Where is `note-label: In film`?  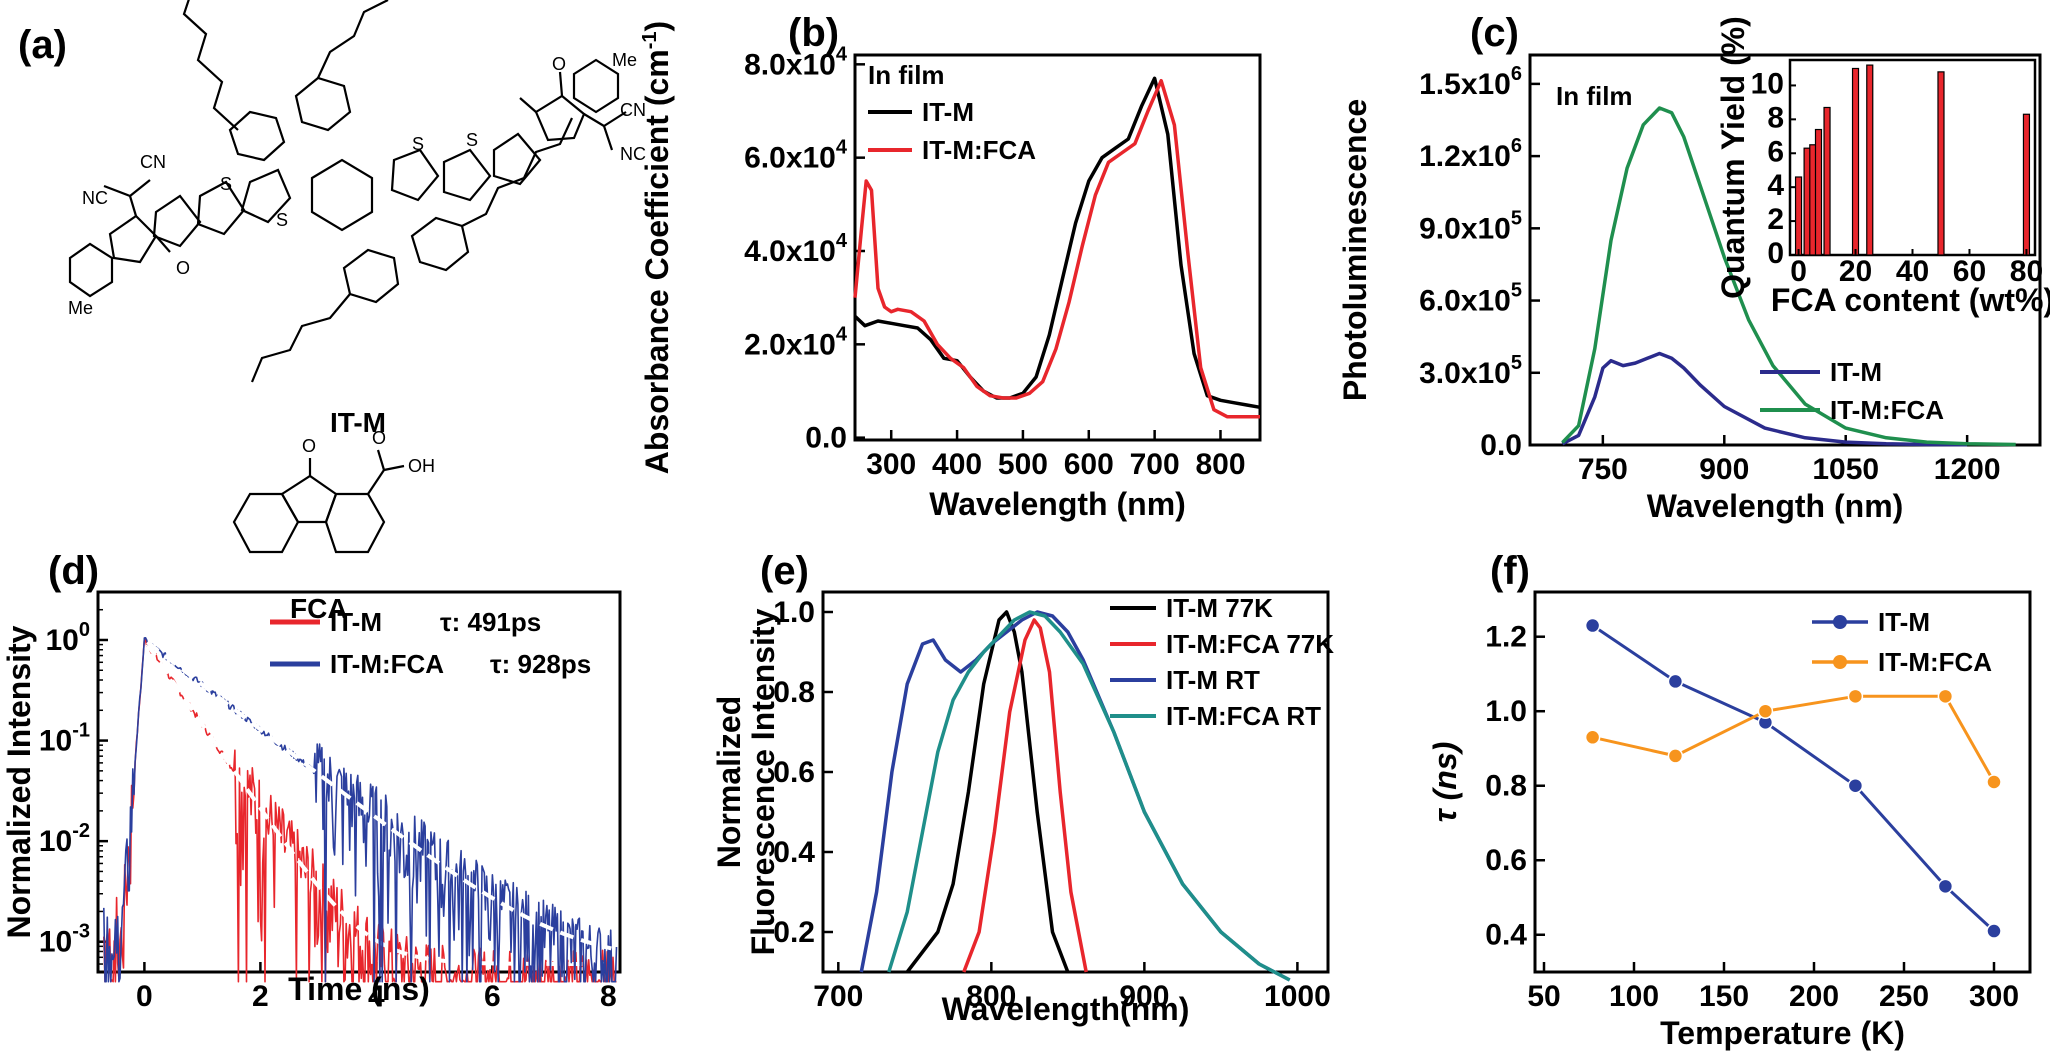
note-label: In film is located at coordinates (1594, 96).